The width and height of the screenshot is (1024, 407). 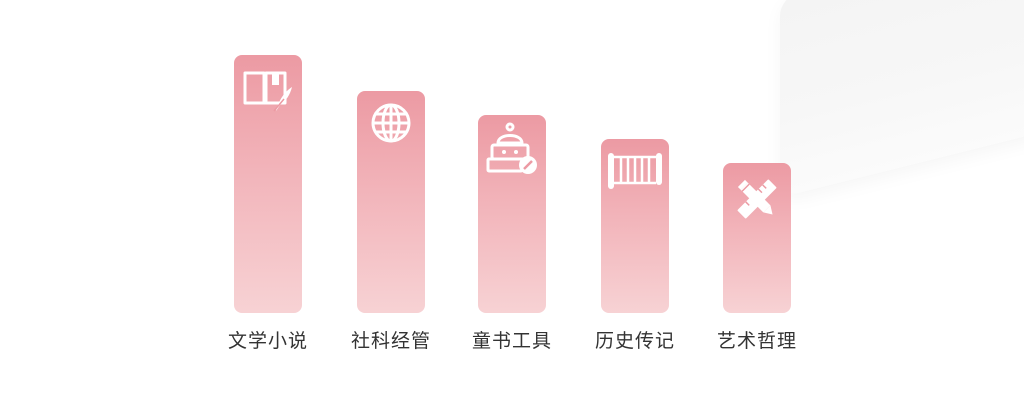 I want to click on category-label-art-philosophy: 艺术哲理, so click(x=756, y=341).